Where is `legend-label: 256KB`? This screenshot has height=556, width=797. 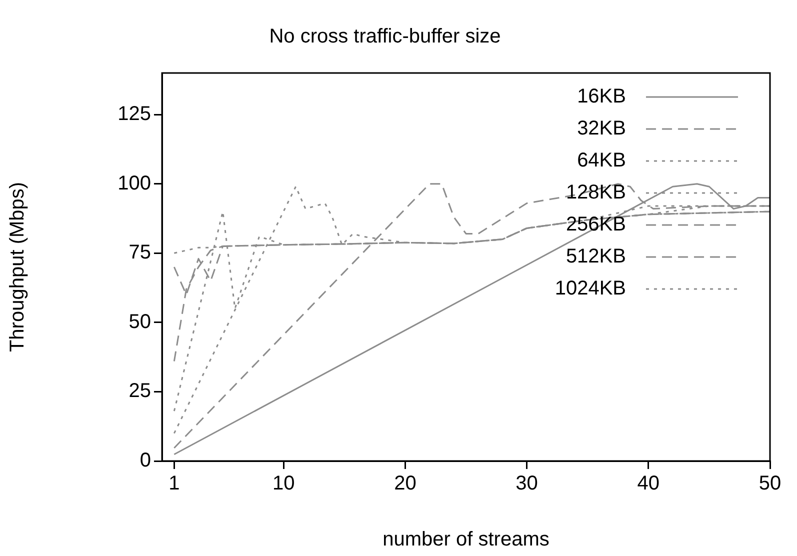
legend-label: 256KB is located at coordinates (596, 225).